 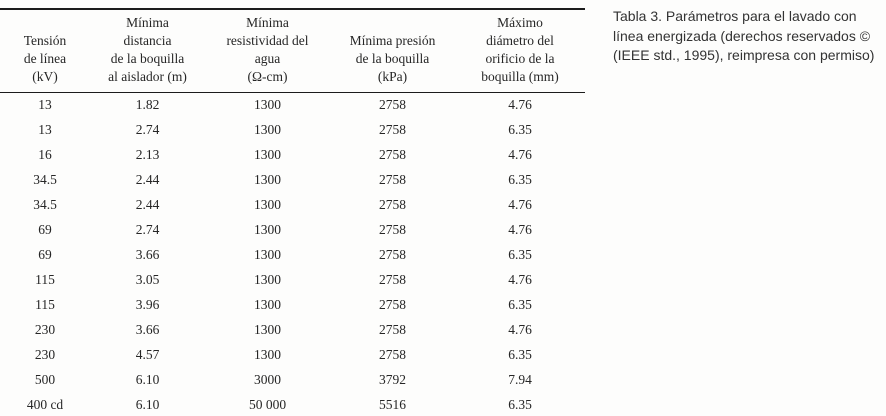 I want to click on table-cell: 4.57, so click(x=147, y=354).